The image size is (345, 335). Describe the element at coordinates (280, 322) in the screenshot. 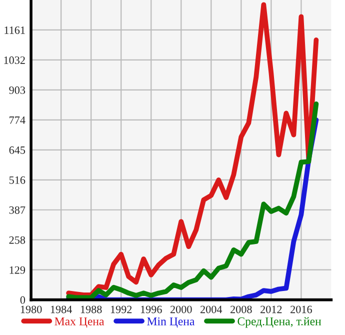

I see `legend-label: Сред.Цена, т.йен` at that location.